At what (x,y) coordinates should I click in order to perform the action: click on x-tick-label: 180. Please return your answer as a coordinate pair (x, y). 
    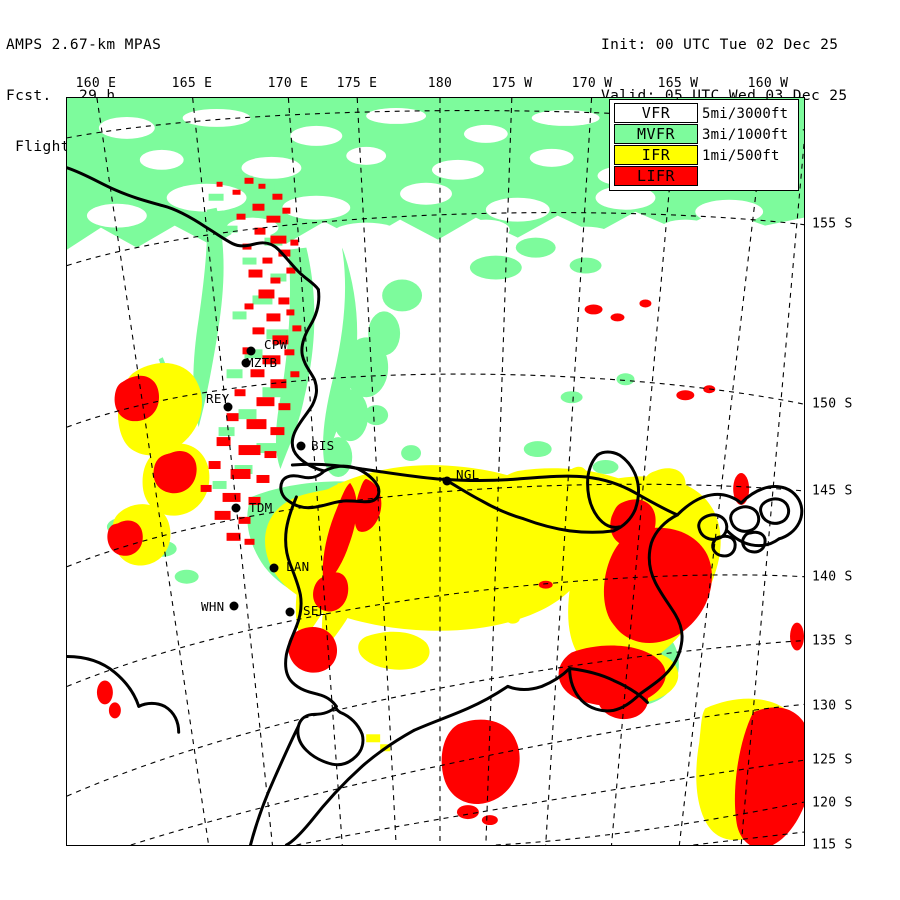
    Looking at the image, I should click on (440, 83).